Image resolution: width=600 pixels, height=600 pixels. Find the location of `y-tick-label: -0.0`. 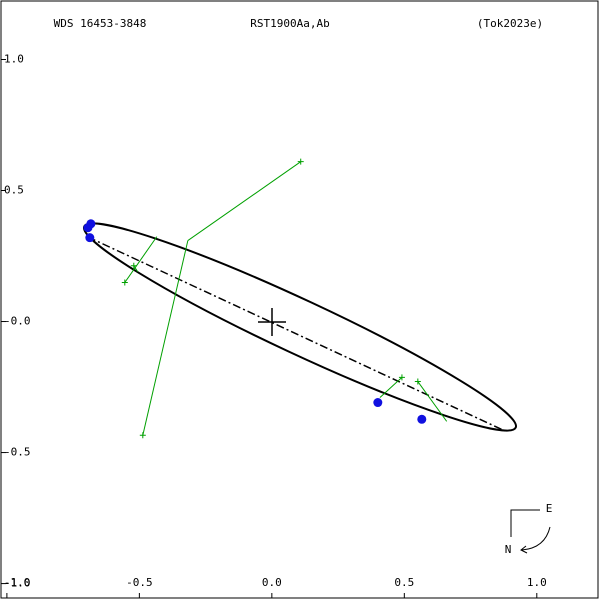

y-tick-label: -0.0 is located at coordinates (17, 321).